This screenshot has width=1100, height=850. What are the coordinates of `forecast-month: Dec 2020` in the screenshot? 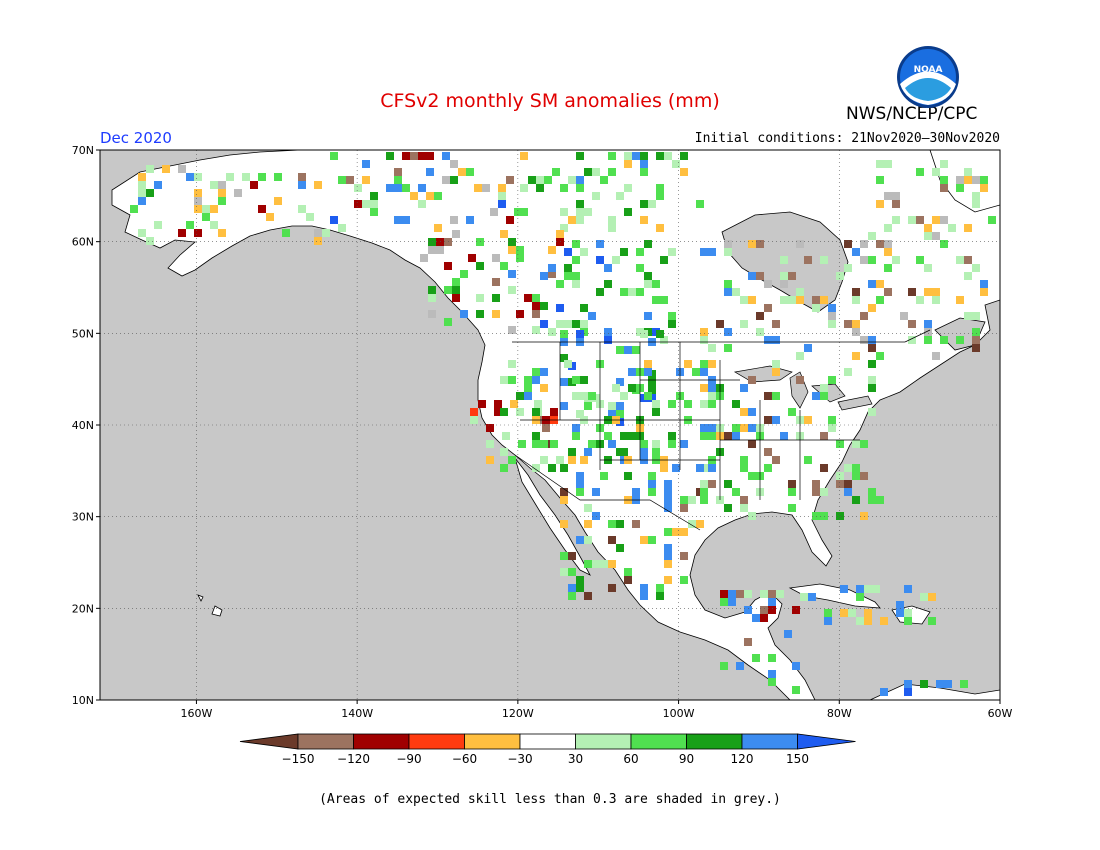 It's located at (136, 138).